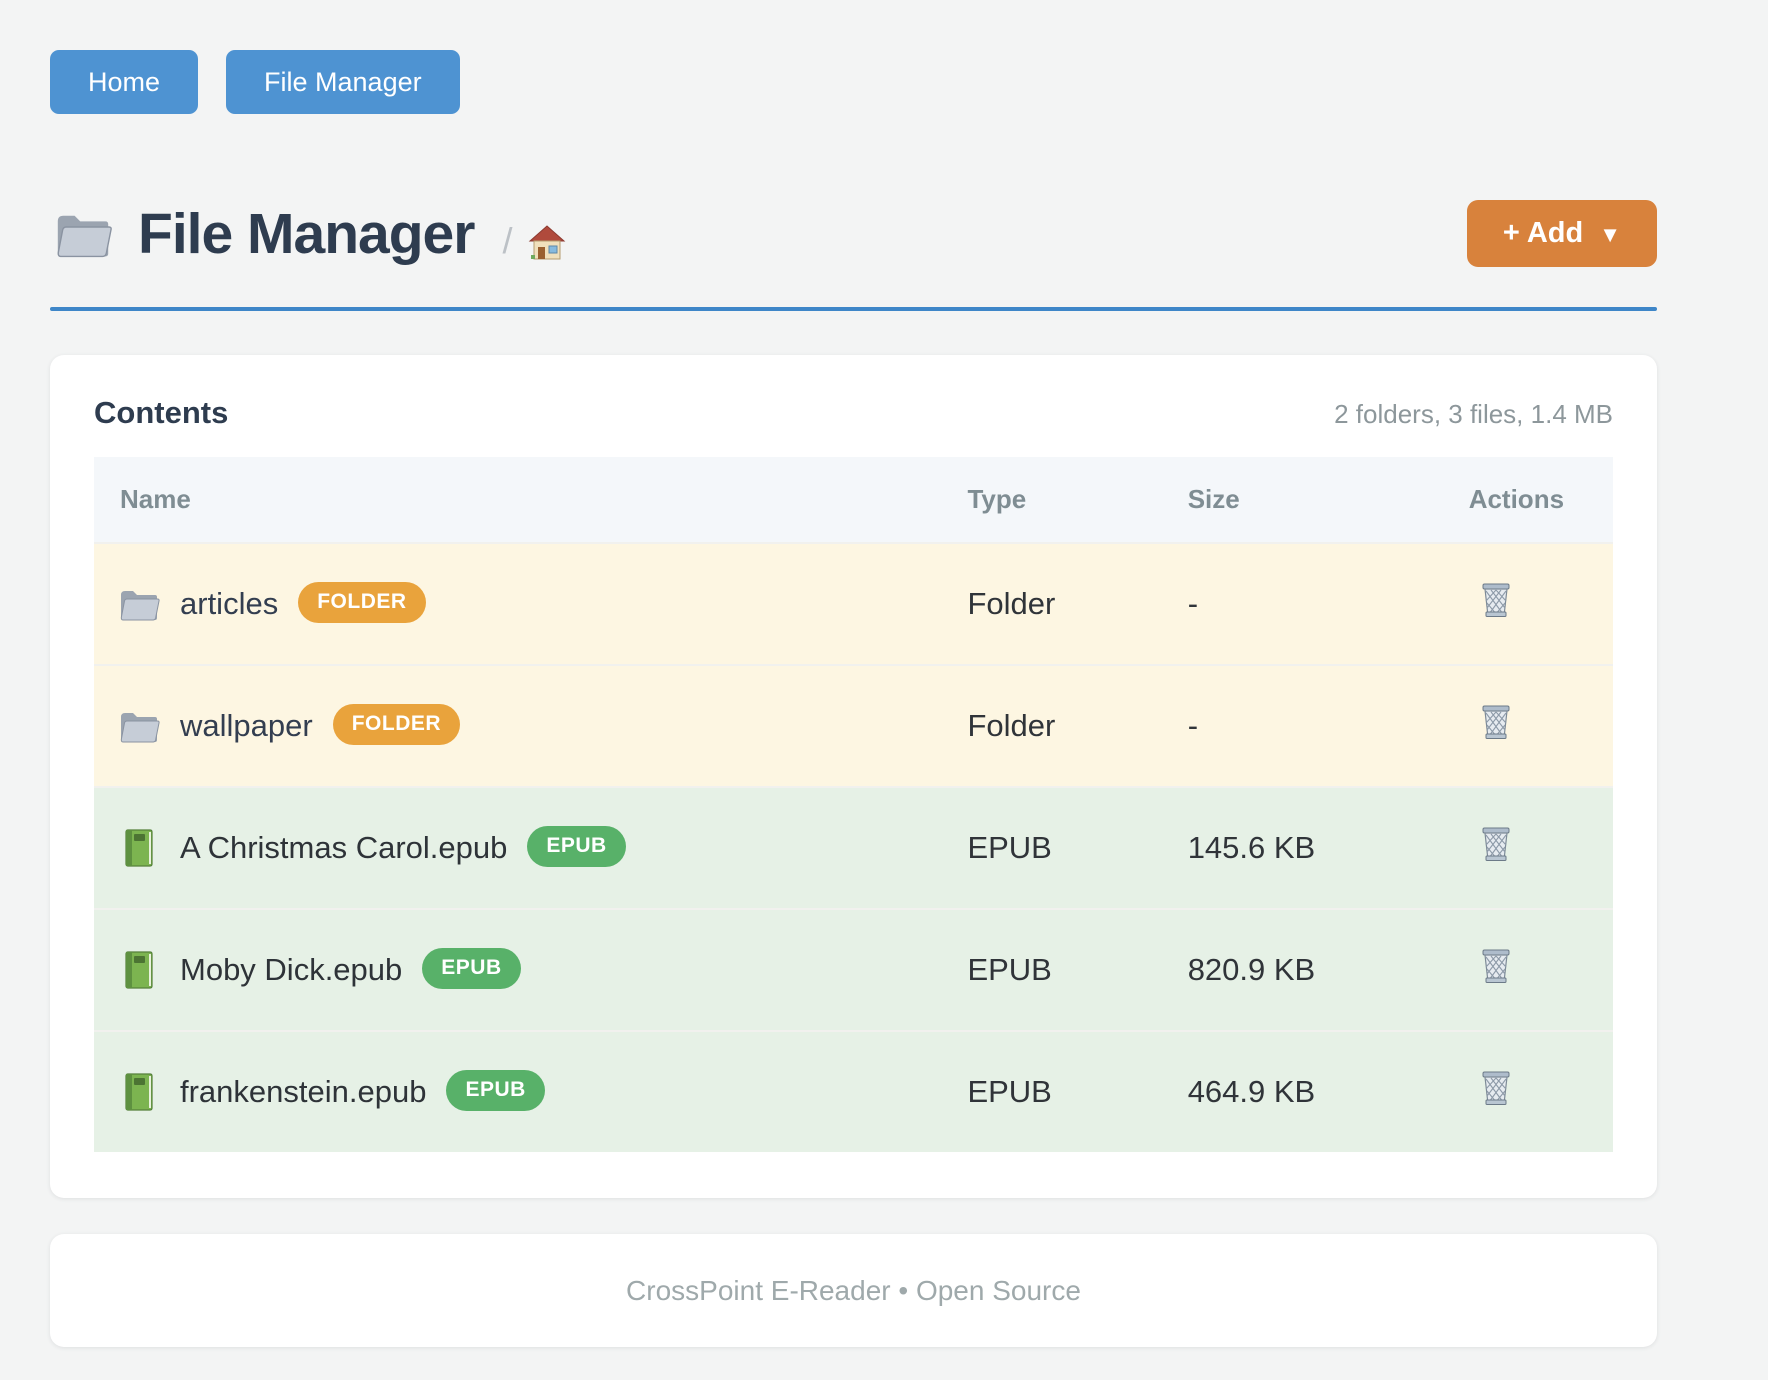 The image size is (1768, 1380). Describe the element at coordinates (1251, 847) in the screenshot. I see `file-size: 145.6 KB` at that location.